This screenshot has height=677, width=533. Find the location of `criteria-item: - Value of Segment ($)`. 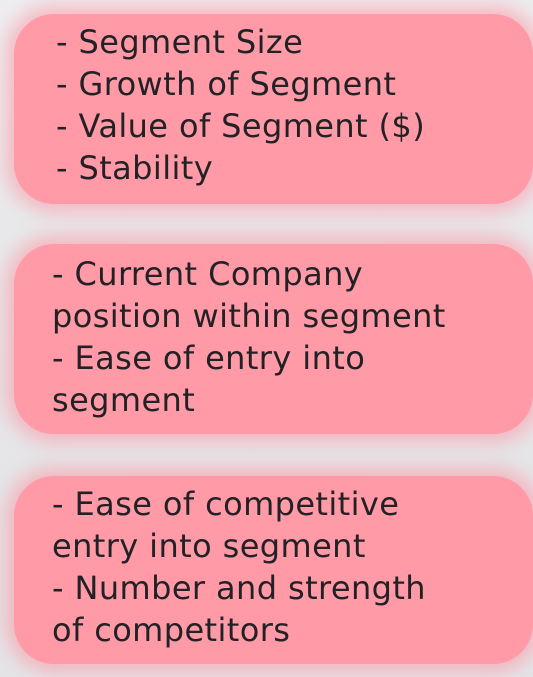

criteria-item: - Value of Segment ($) is located at coordinates (241, 126).